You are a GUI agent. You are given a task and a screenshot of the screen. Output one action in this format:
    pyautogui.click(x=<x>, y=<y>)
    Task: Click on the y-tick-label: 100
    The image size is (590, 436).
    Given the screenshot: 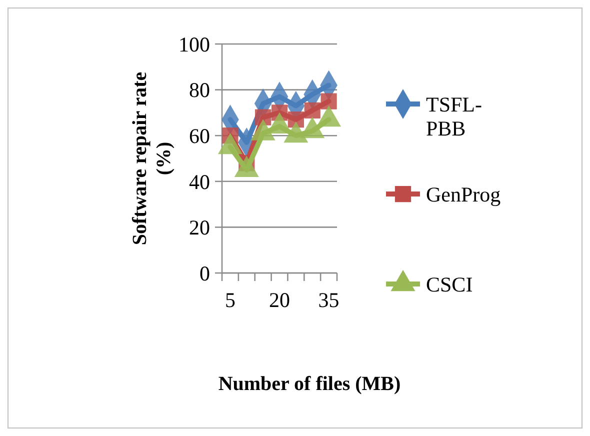 What is the action you would take?
    pyautogui.click(x=194, y=44)
    